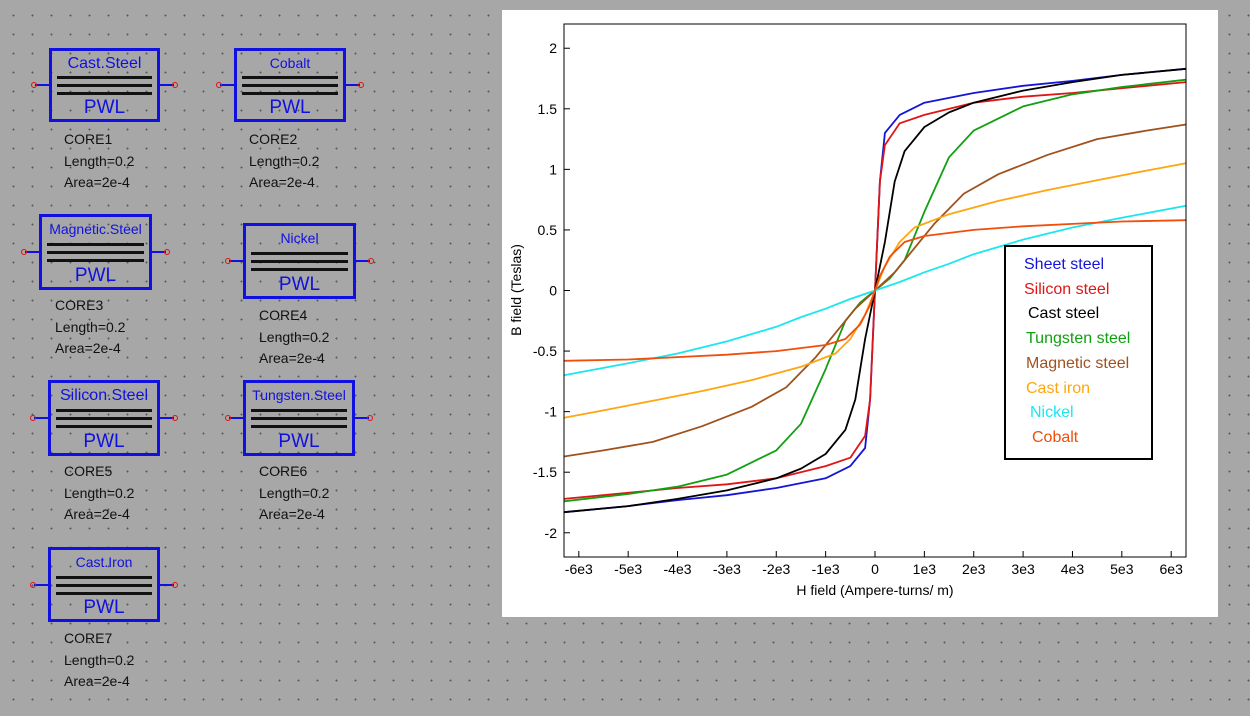  What do you see at coordinates (1073, 569) in the screenshot?
I see `x-tick-label: 4e3` at bounding box center [1073, 569].